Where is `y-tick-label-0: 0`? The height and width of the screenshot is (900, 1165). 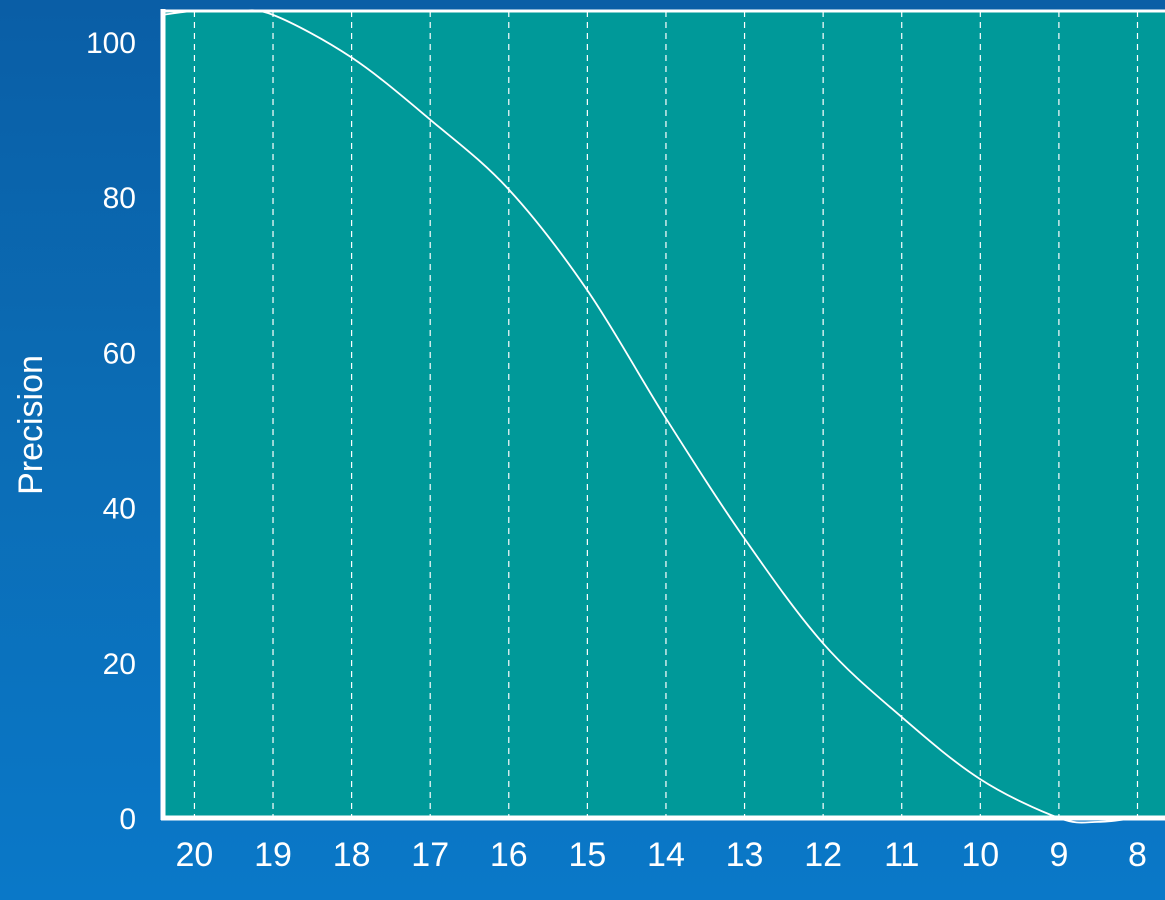
y-tick-label-0: 0 is located at coordinates (127, 819).